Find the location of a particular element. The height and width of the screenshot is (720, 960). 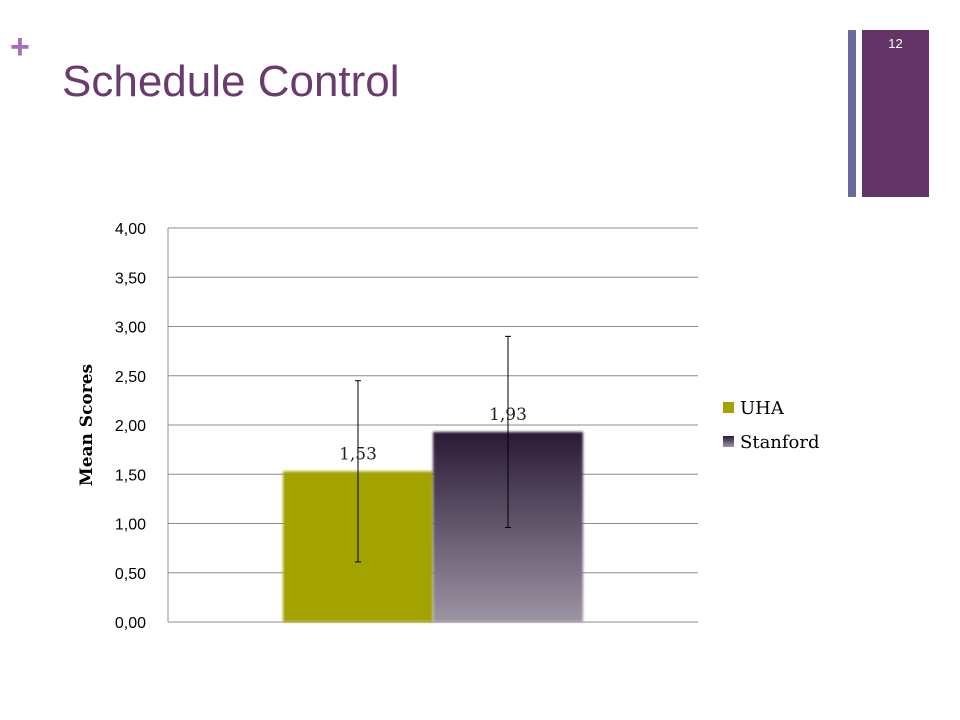

y-tick-label: 2,00 is located at coordinates (130, 426).